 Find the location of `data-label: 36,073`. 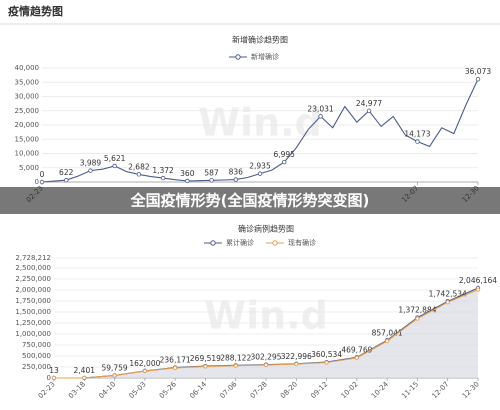

data-label: 36,073 is located at coordinates (478, 71).